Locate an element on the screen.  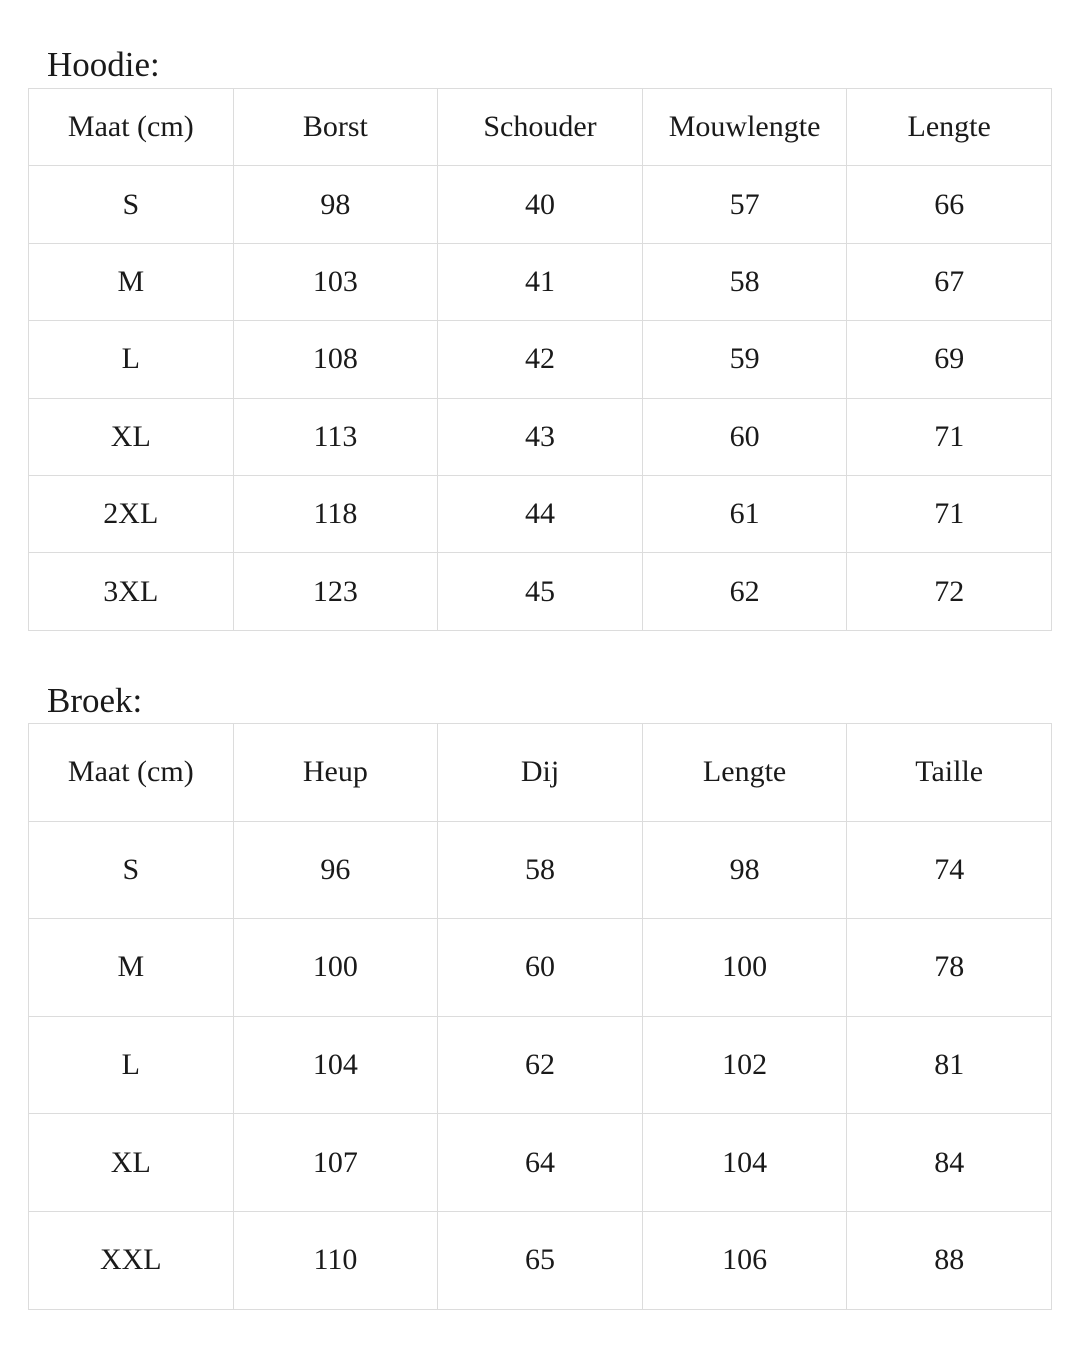
table-cell: 43 is located at coordinates (540, 436).